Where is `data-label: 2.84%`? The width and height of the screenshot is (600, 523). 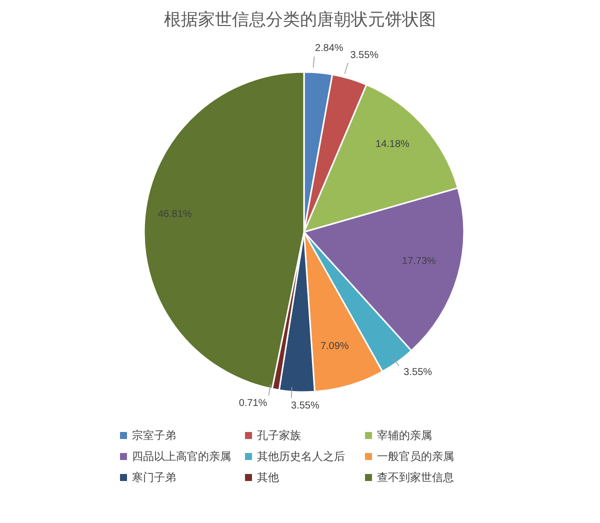 data-label: 2.84% is located at coordinates (329, 48).